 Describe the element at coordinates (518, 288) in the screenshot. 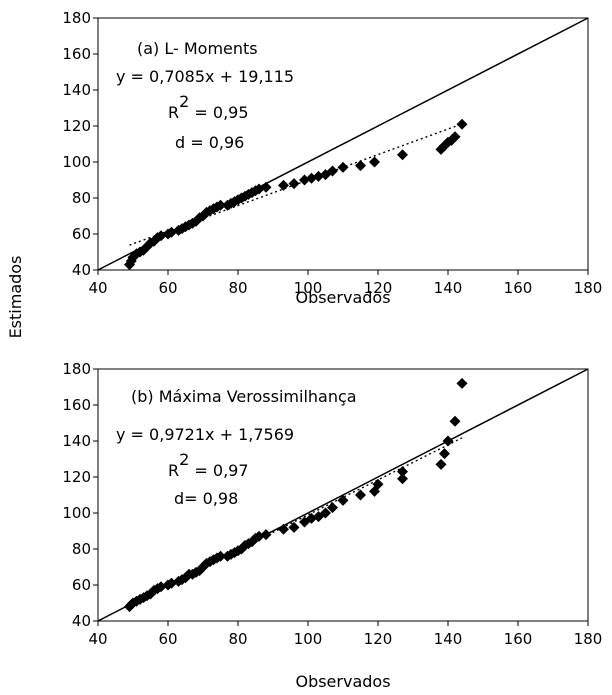

I see `chart-a-x-tick-label: 160` at that location.